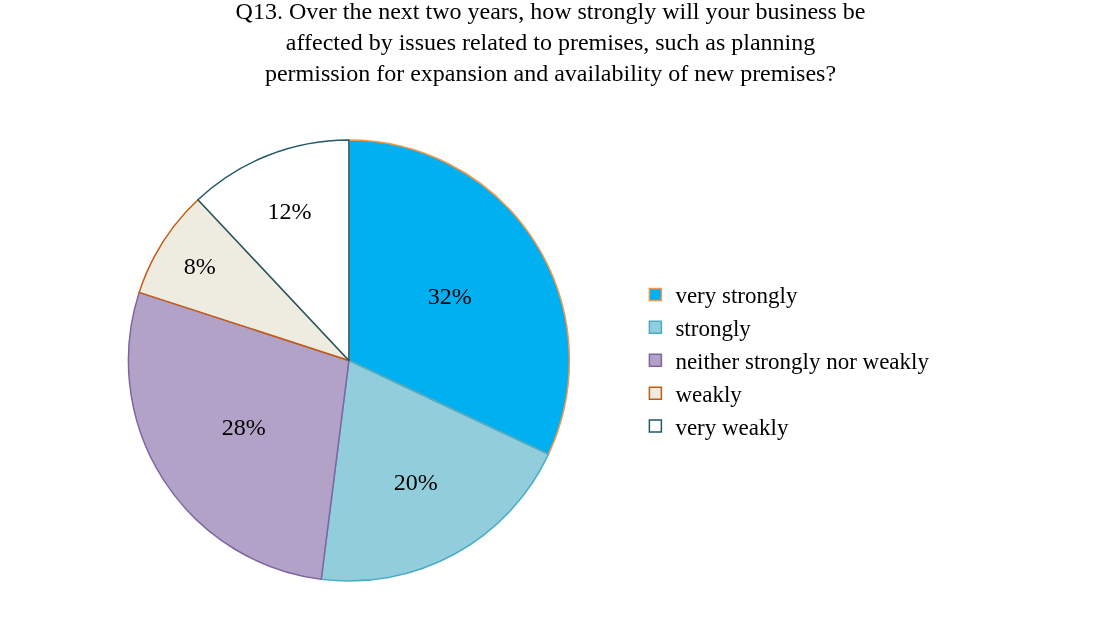 This screenshot has width=1101, height=621. Describe the element at coordinates (732, 428) in the screenshot. I see `legend-label: very weakly` at that location.